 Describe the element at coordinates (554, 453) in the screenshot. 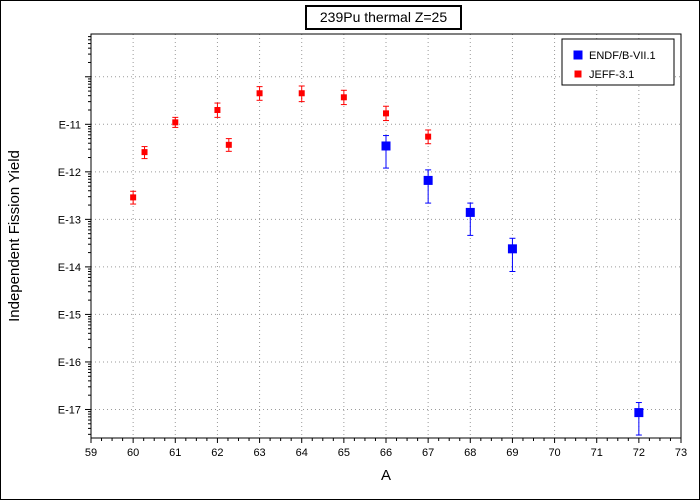

I see `x-tick-label: 70` at that location.